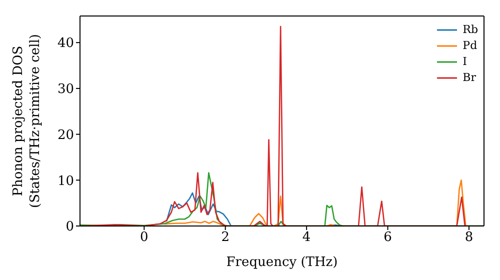 The image size is (500, 280). Describe the element at coordinates (306, 238) in the screenshot. I see `x-tick-label: 4` at that location.